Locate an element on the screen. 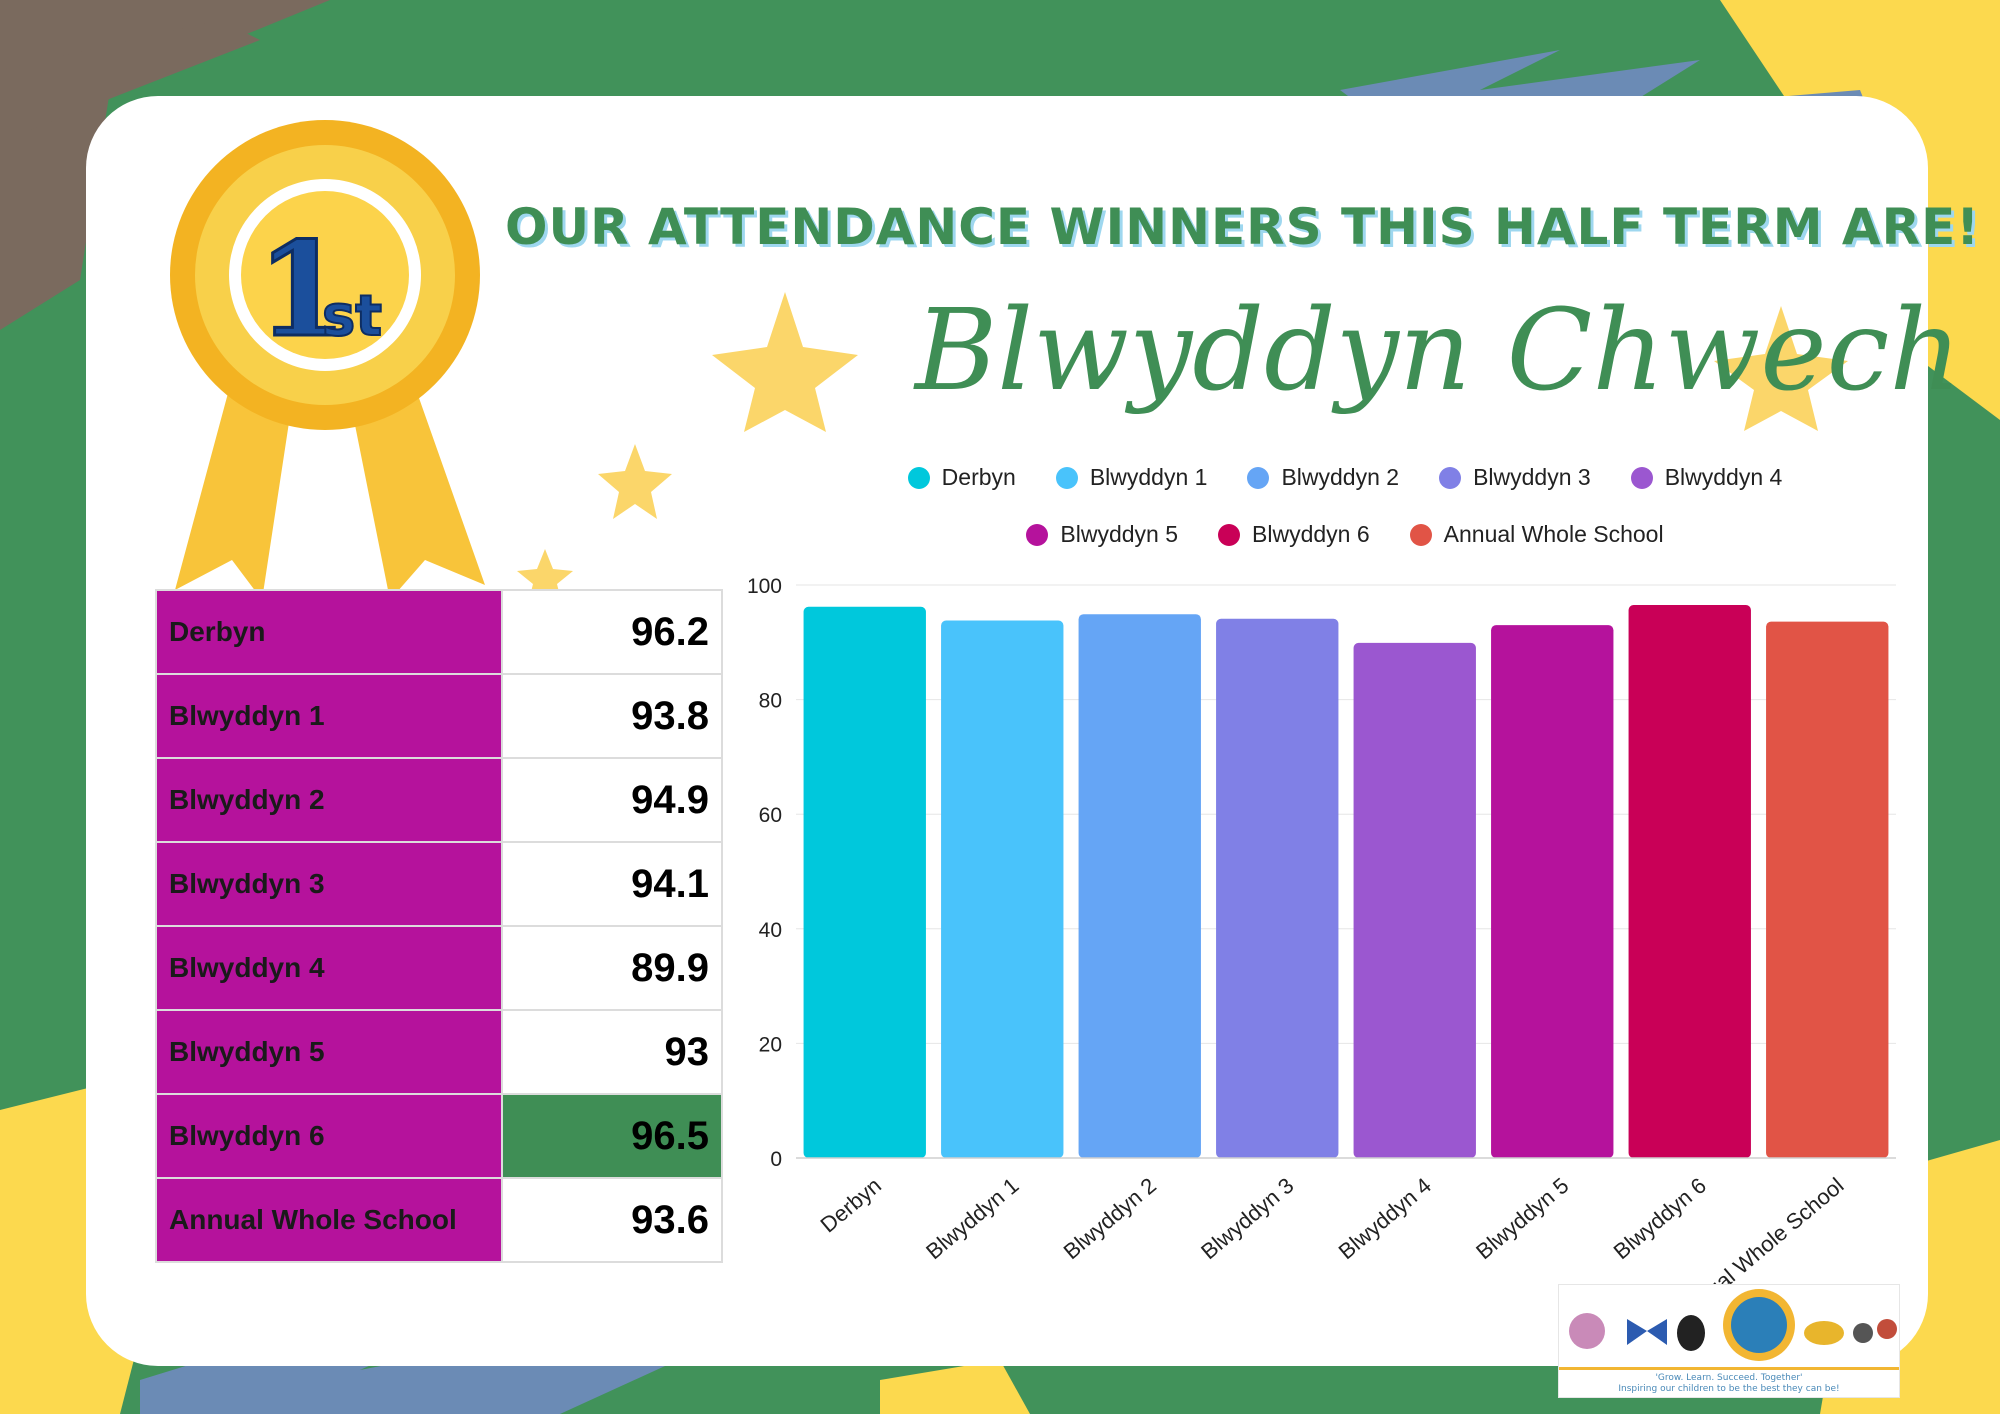 The height and width of the screenshot is (1414, 2000). row-label: Annual Whole School is located at coordinates (329, 1220).